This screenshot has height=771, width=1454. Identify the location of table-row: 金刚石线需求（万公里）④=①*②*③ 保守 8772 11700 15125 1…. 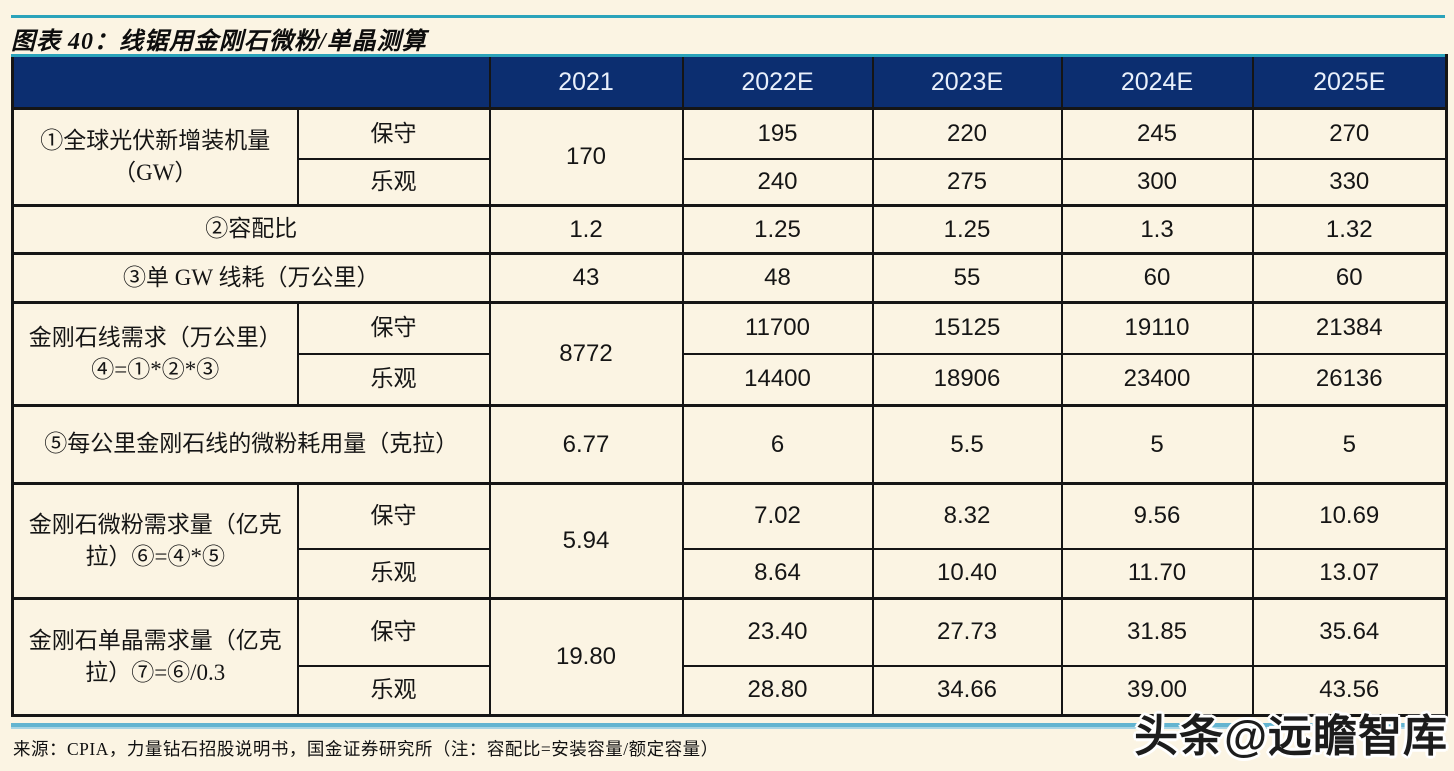
(729, 354).